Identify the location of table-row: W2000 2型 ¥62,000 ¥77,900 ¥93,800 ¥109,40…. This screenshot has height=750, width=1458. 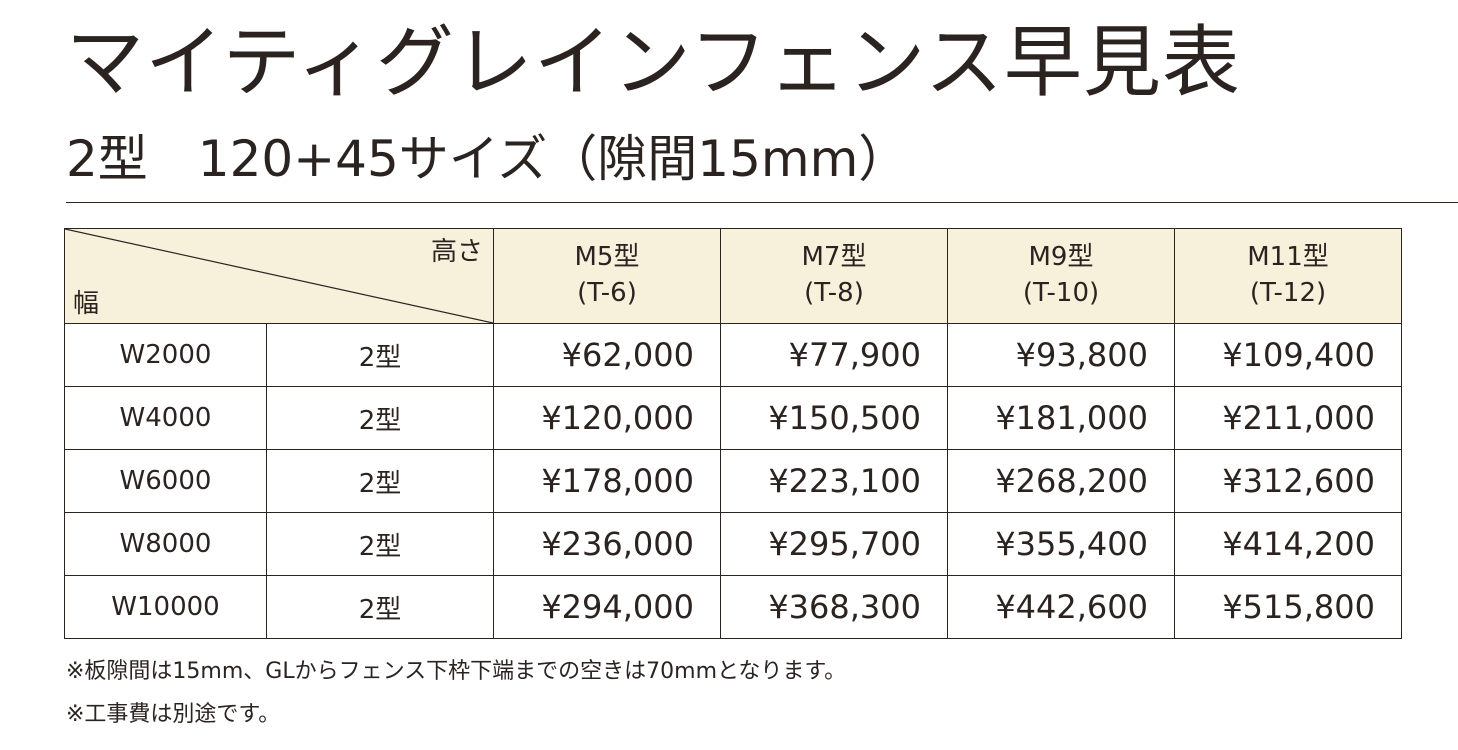
(733, 355).